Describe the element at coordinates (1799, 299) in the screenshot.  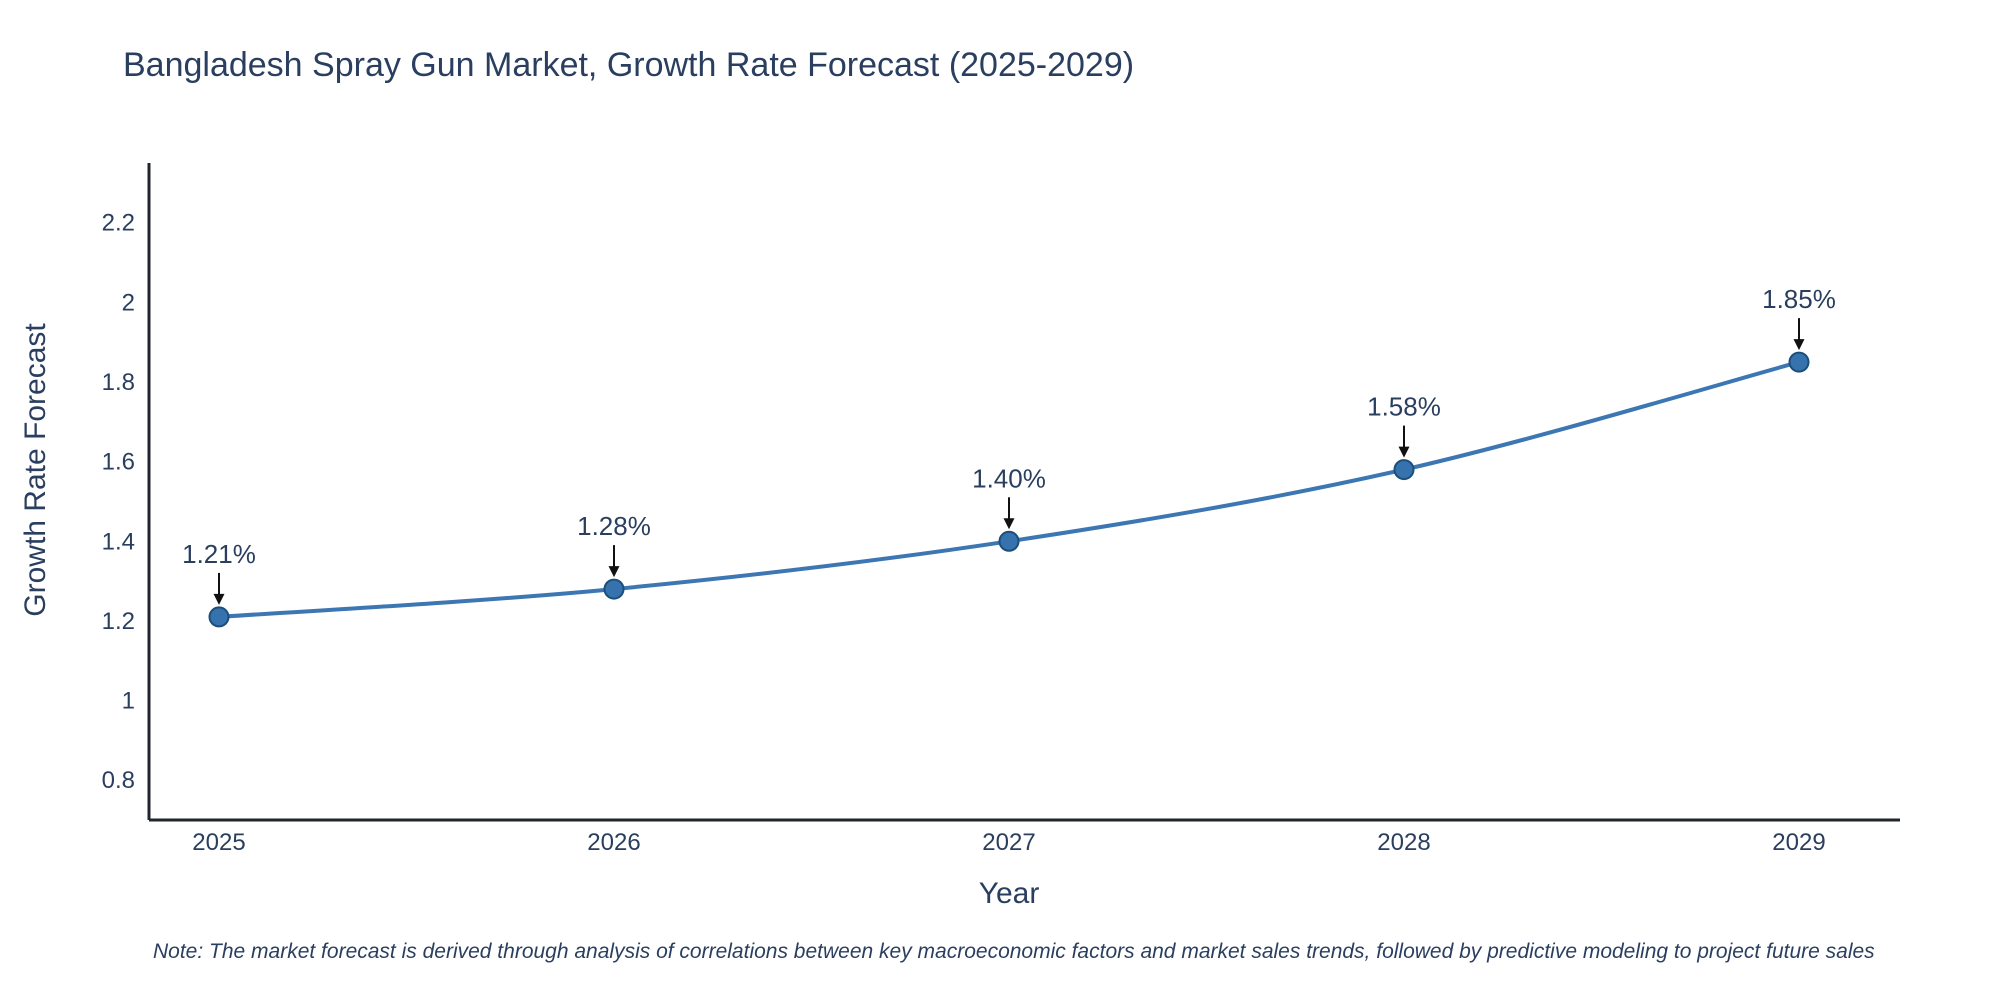
I see `annotation-label: 1.85%` at that location.